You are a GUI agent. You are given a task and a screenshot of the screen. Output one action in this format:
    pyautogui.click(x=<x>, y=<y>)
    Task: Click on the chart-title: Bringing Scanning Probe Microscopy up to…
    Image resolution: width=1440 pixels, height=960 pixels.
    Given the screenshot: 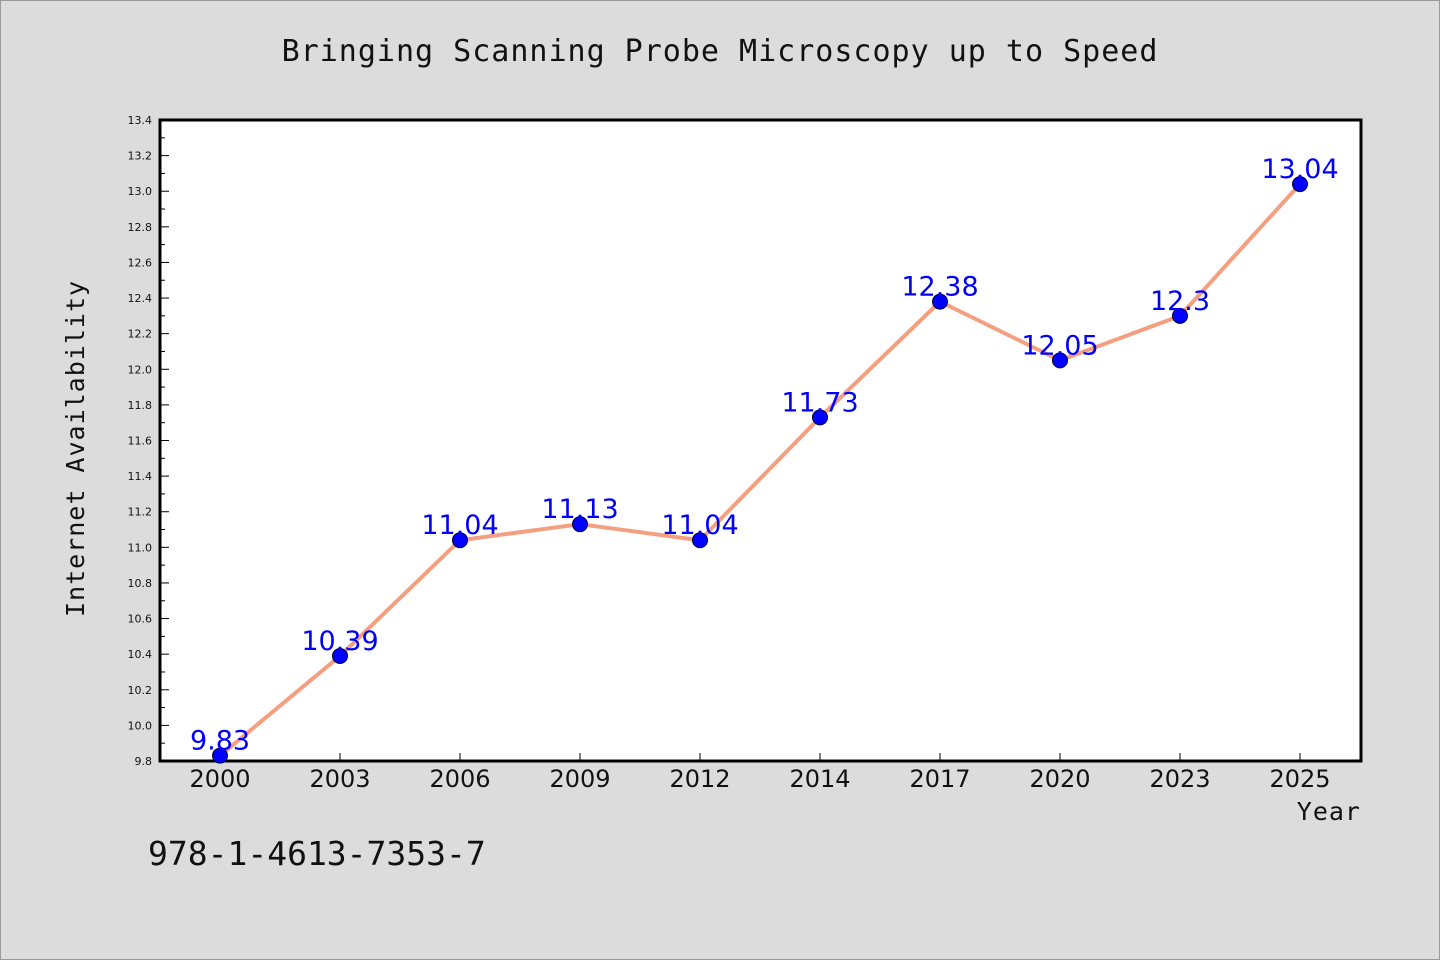 What is the action you would take?
    pyautogui.click(x=720, y=51)
    